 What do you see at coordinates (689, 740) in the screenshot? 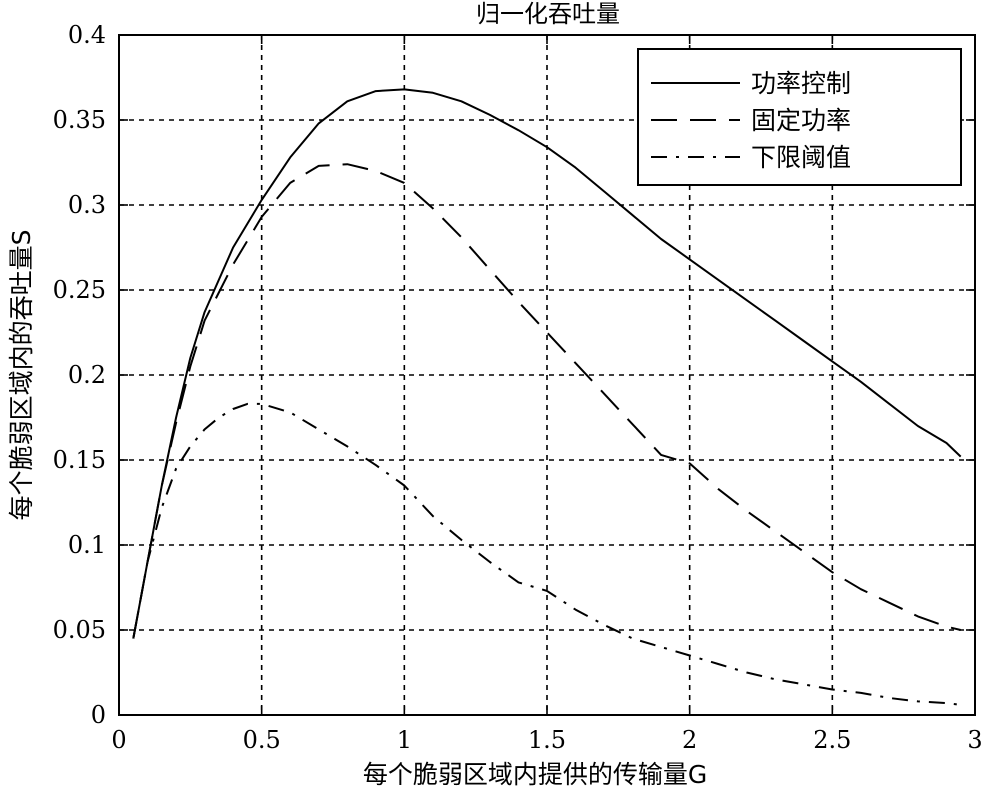
I see `x-tick-label: 2` at bounding box center [689, 740].